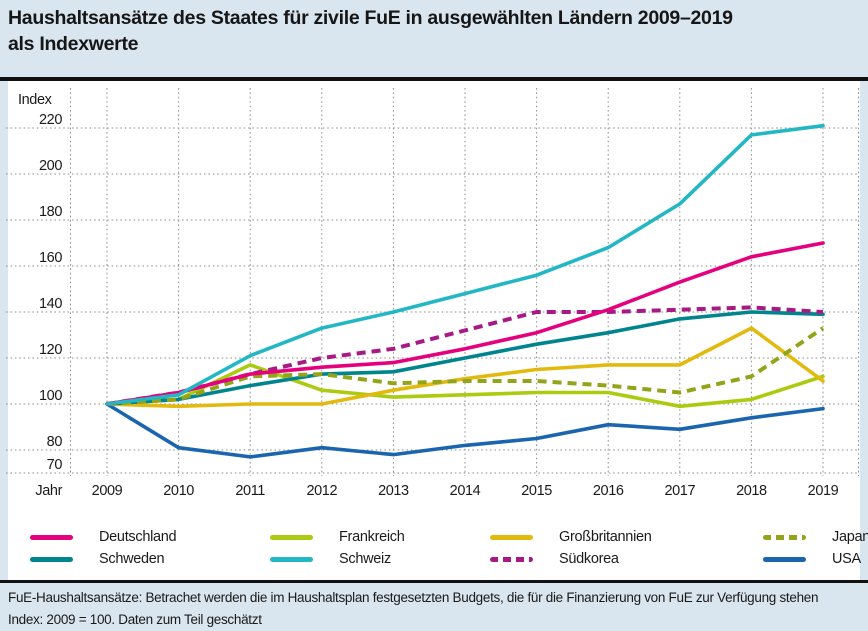 The width and height of the screenshot is (868, 631). What do you see at coordinates (51, 559) in the screenshot?
I see `legend-swatch-schweden` at bounding box center [51, 559].